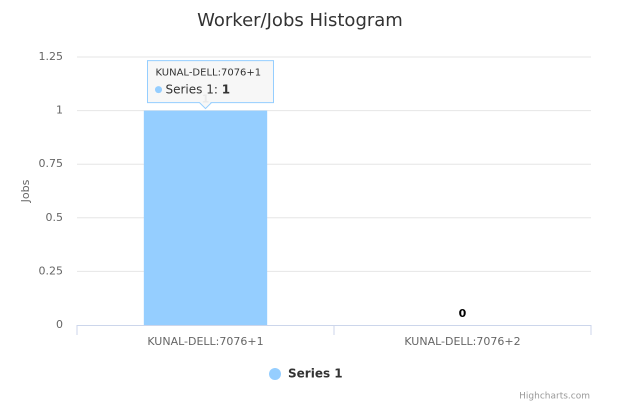 The height and width of the screenshot is (416, 623). Describe the element at coordinates (554, 397) in the screenshot. I see `credits: Highcharts.com` at that location.